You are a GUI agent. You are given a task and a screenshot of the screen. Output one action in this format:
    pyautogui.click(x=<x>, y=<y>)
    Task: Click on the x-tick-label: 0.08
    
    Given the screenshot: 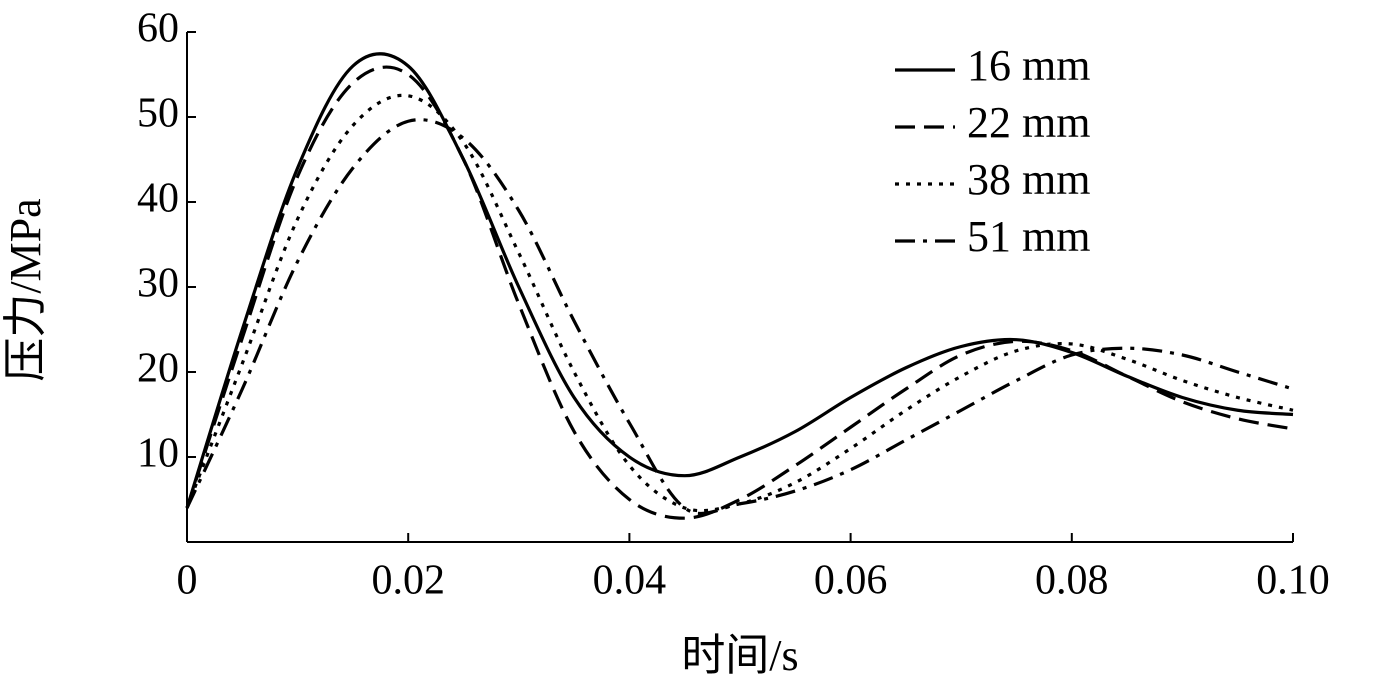 What is the action you would take?
    pyautogui.click(x=1072, y=581)
    